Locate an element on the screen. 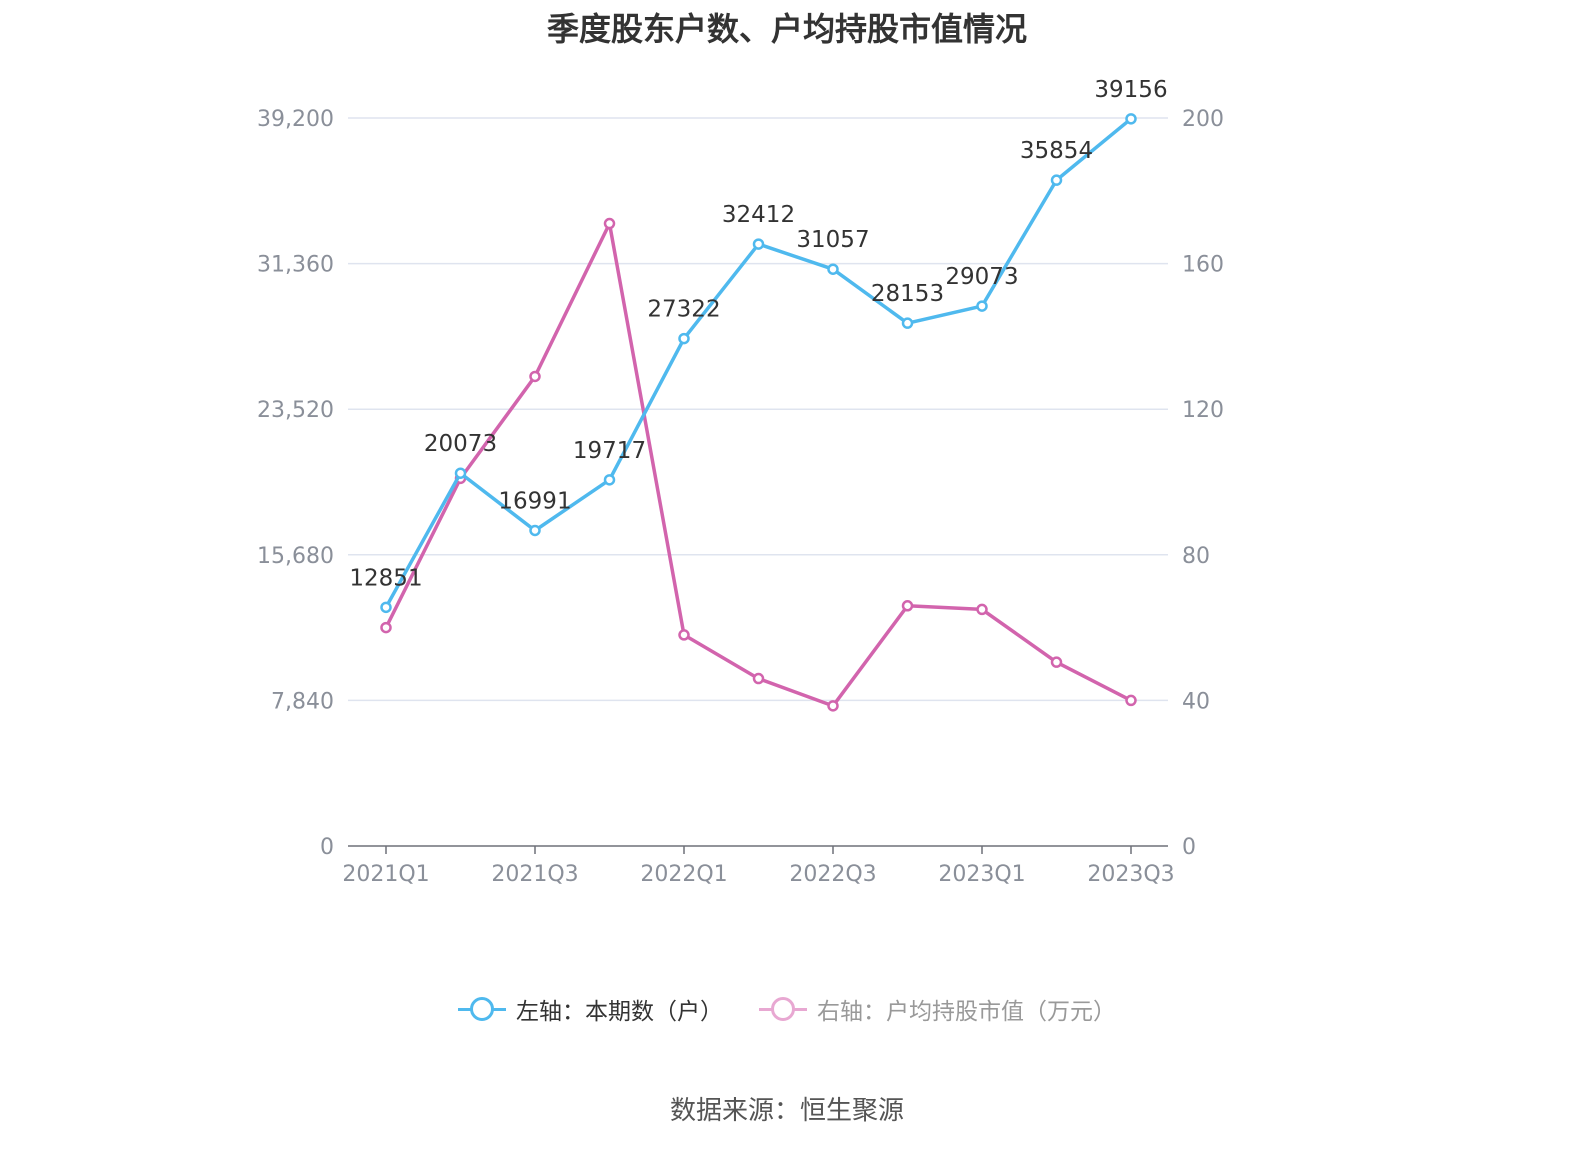 The image size is (1574, 1150). shareholder-count-data-label: 28153 is located at coordinates (907, 294).